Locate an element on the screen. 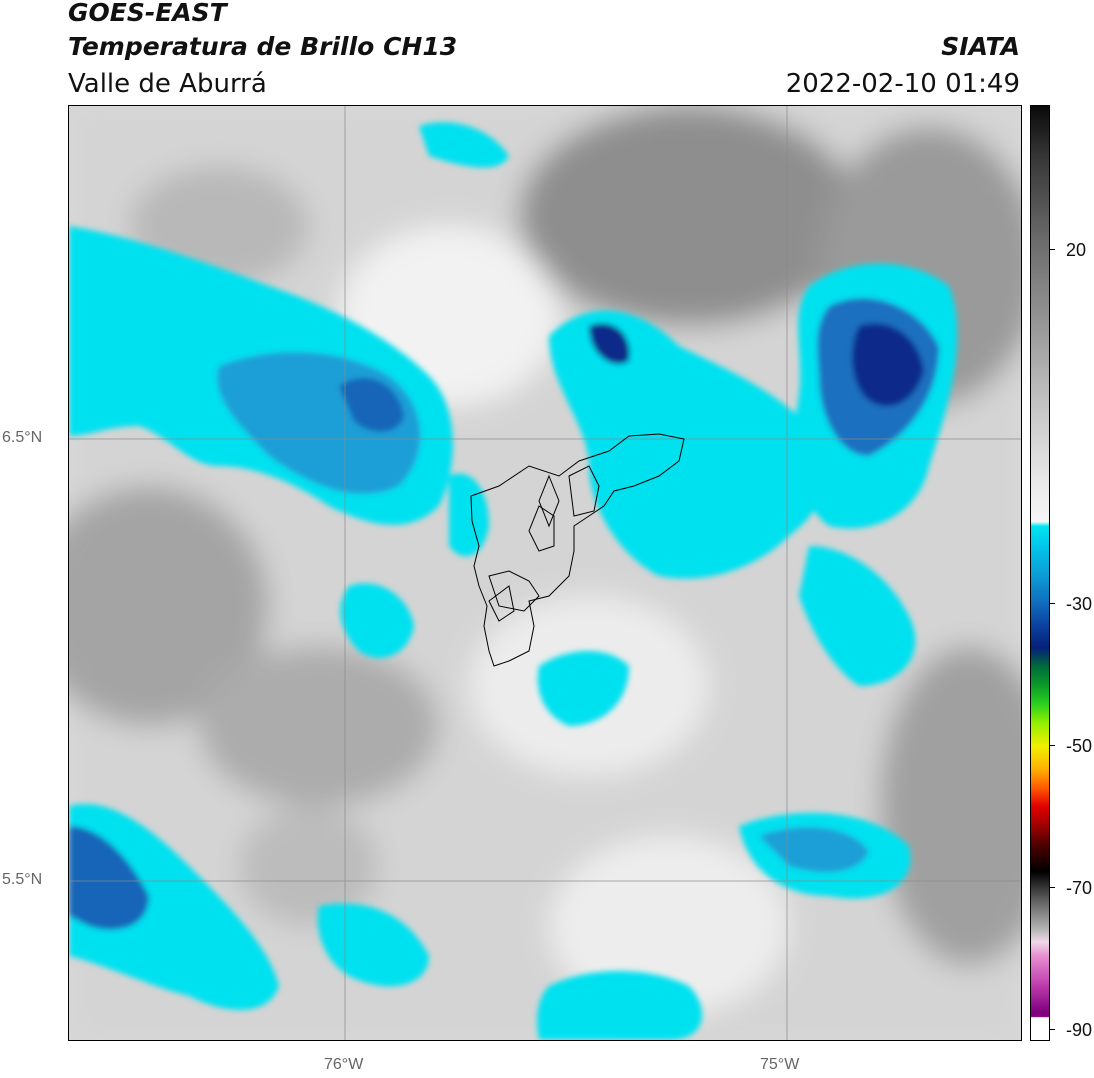  brand-label: SIATA is located at coordinates (980, 46).